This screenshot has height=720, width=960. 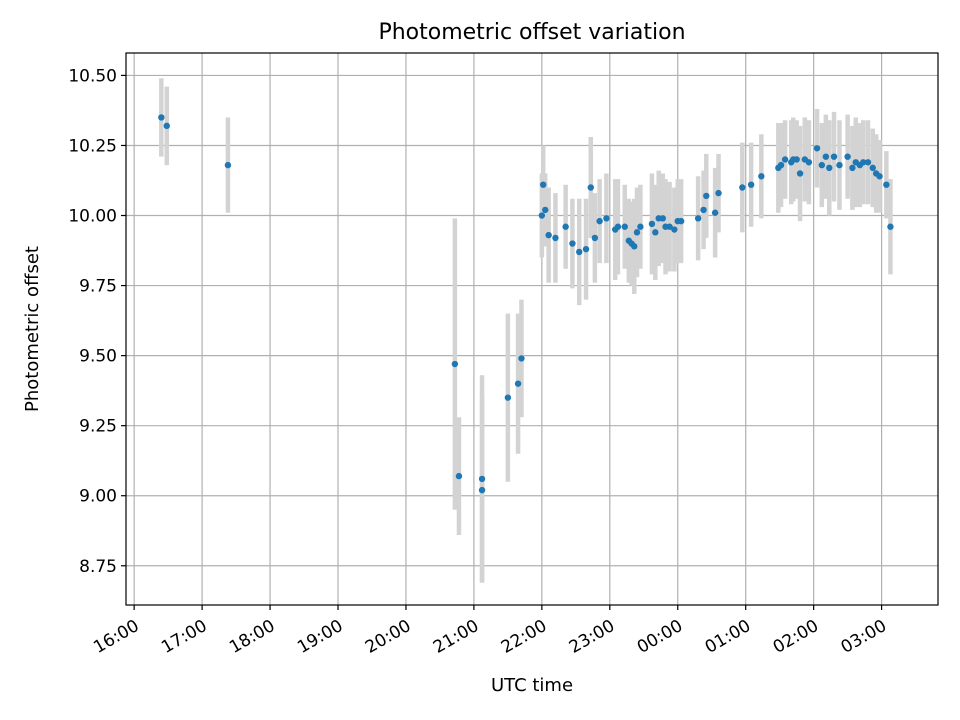 I want to click on y-axis-ticks: 8.75 9.00 9.25 9.50 9.75 10.00 10.25 10.50, so click(x=97, y=321).